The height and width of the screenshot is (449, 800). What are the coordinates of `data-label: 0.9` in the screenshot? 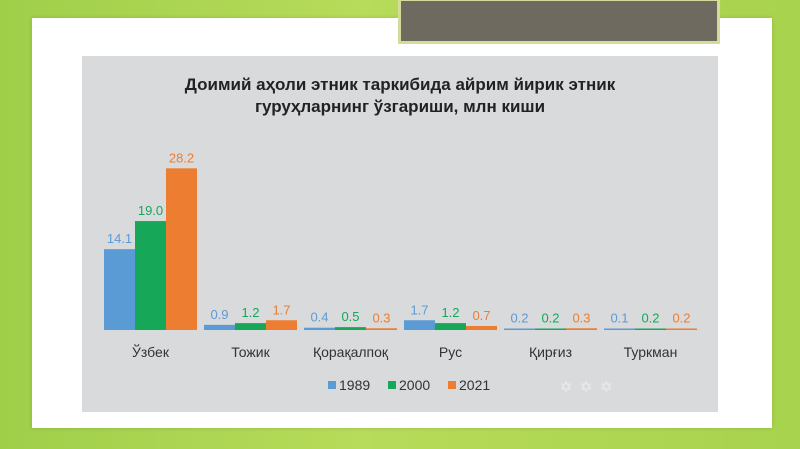 It's located at (219, 314).